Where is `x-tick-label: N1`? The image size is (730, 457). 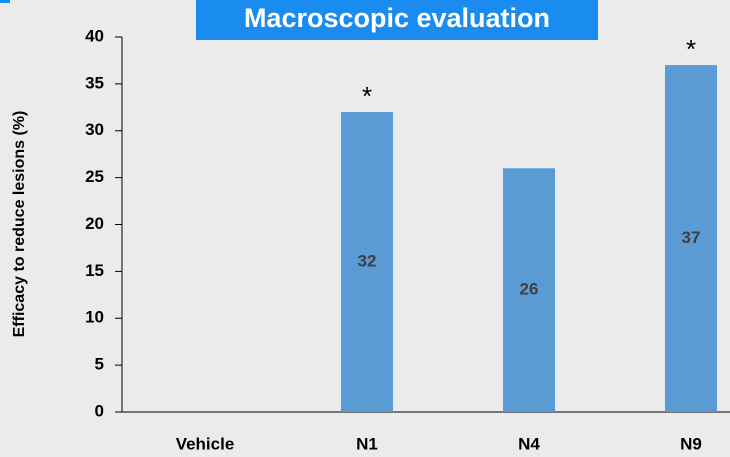
x-tick-label: N1 is located at coordinates (367, 443).